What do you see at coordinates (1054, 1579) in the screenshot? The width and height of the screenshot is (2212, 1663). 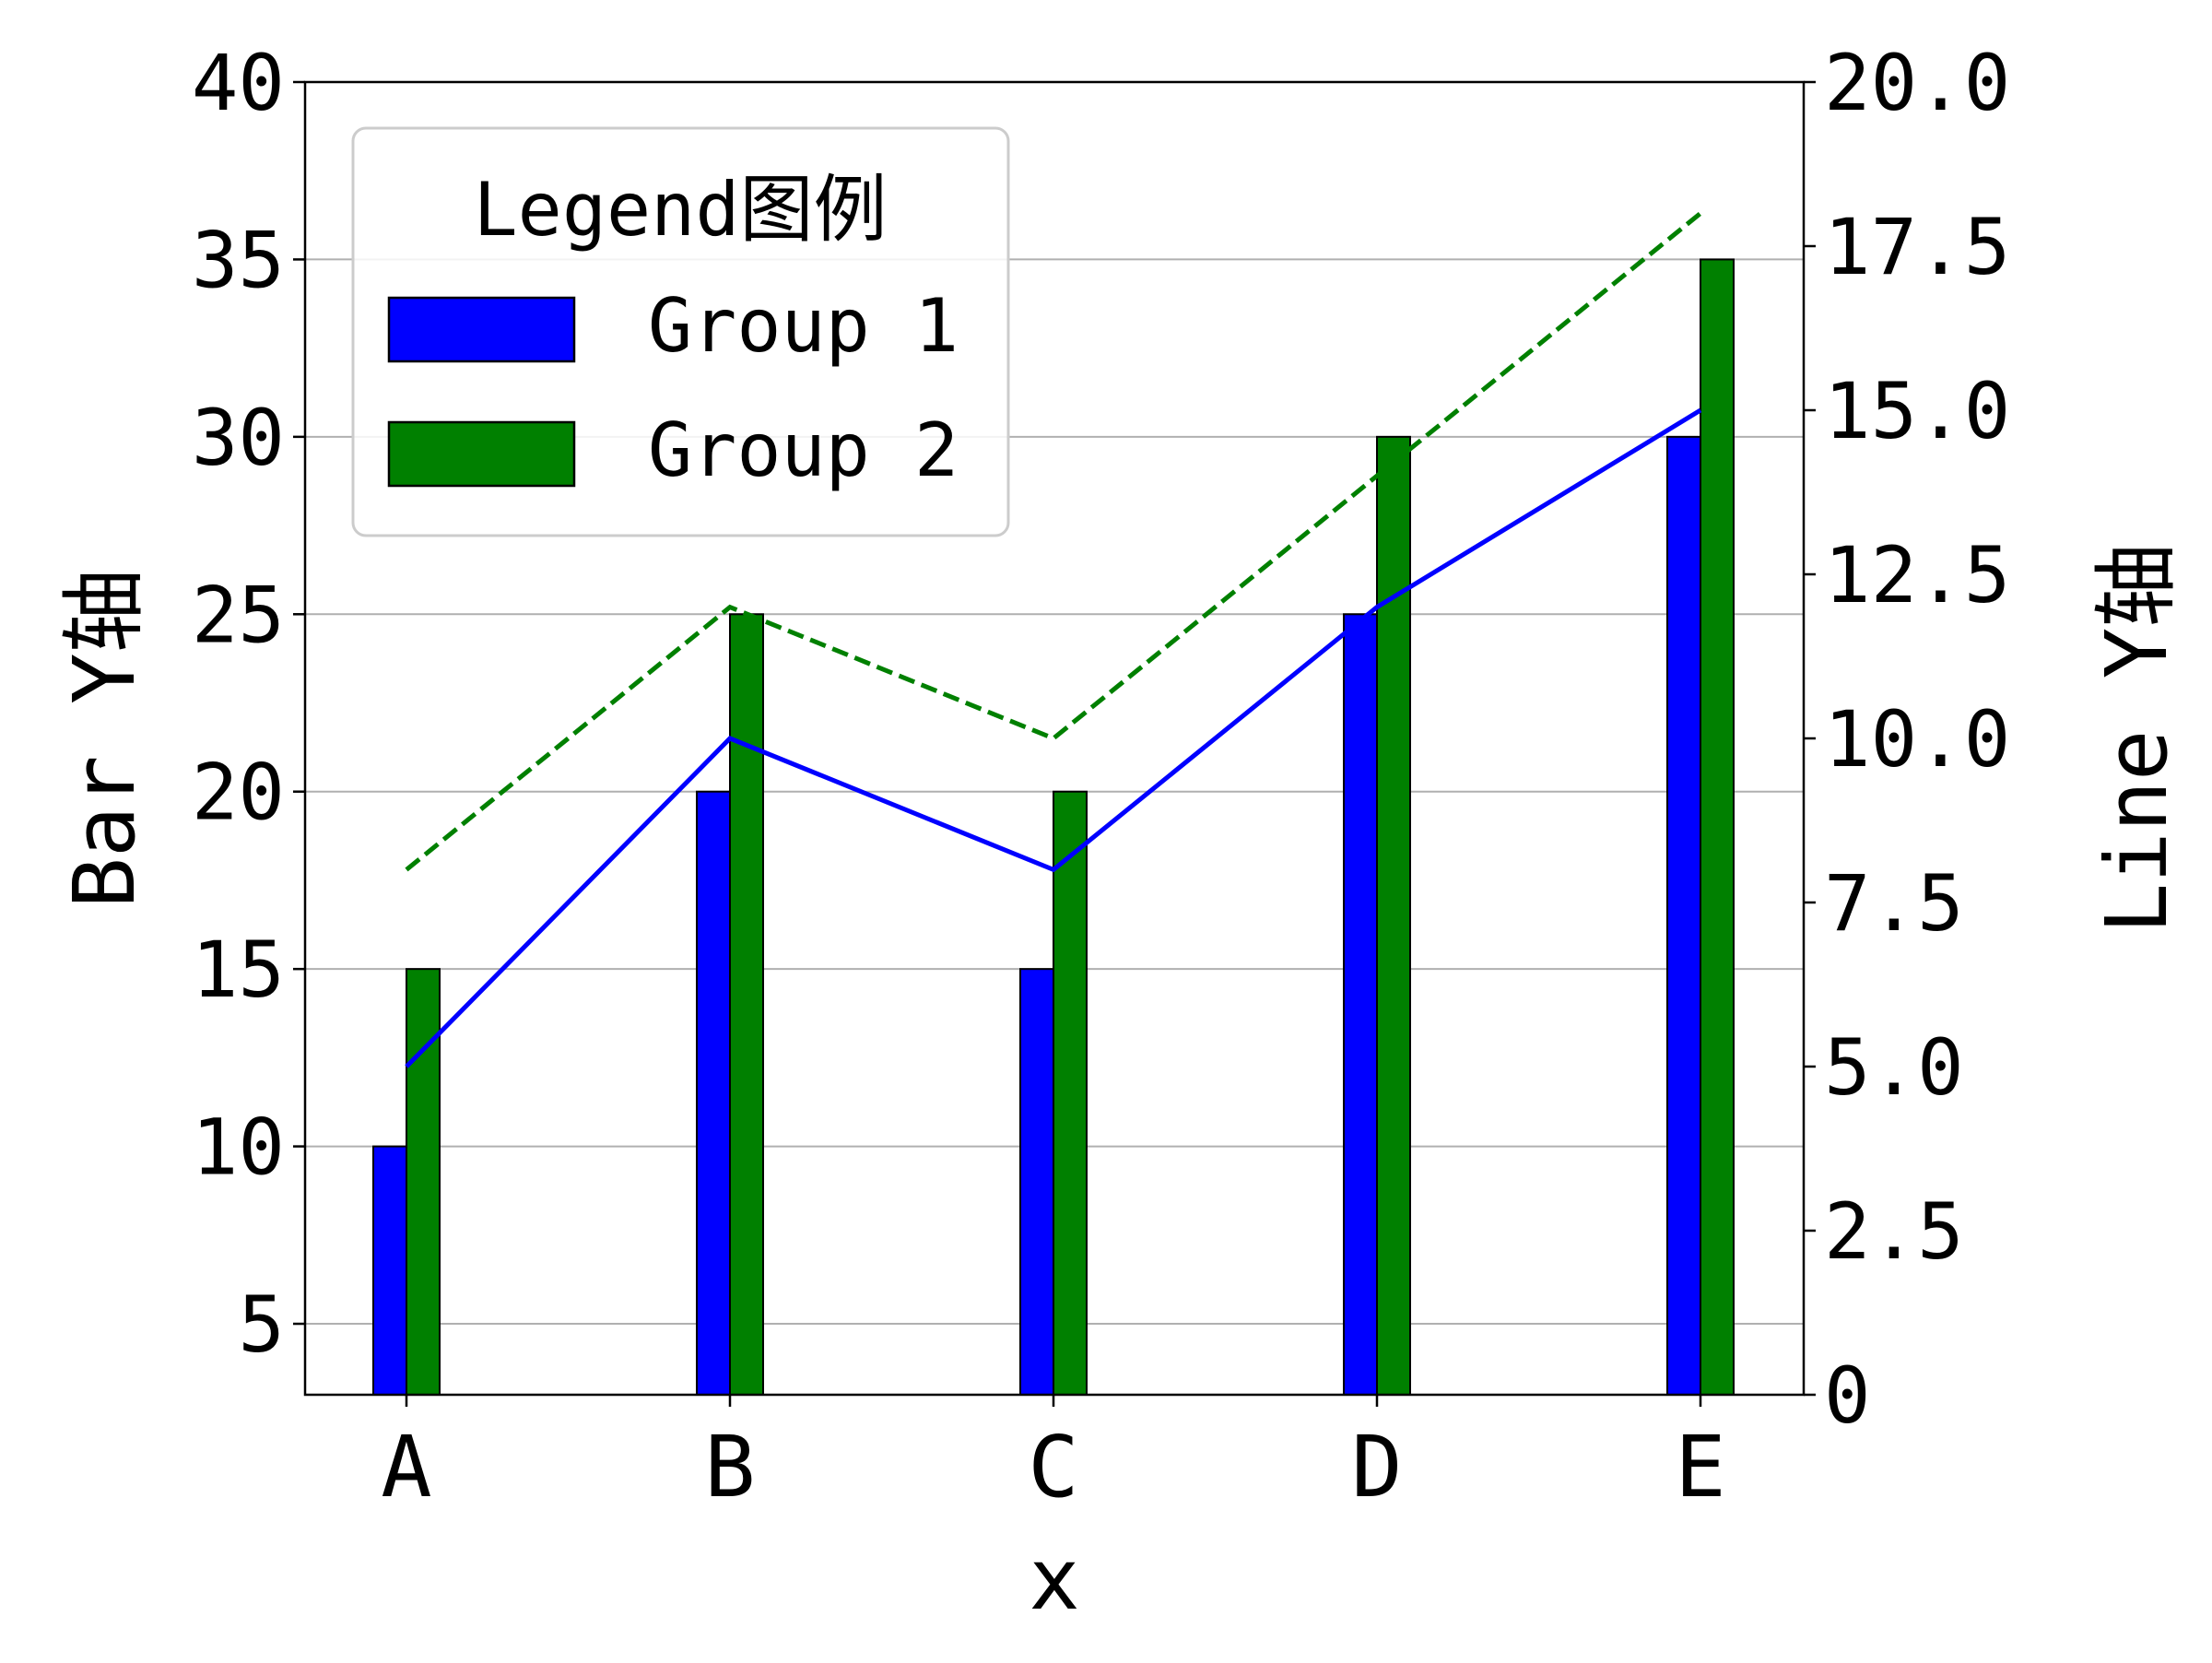 I see `x-axis-title: x` at bounding box center [1054, 1579].